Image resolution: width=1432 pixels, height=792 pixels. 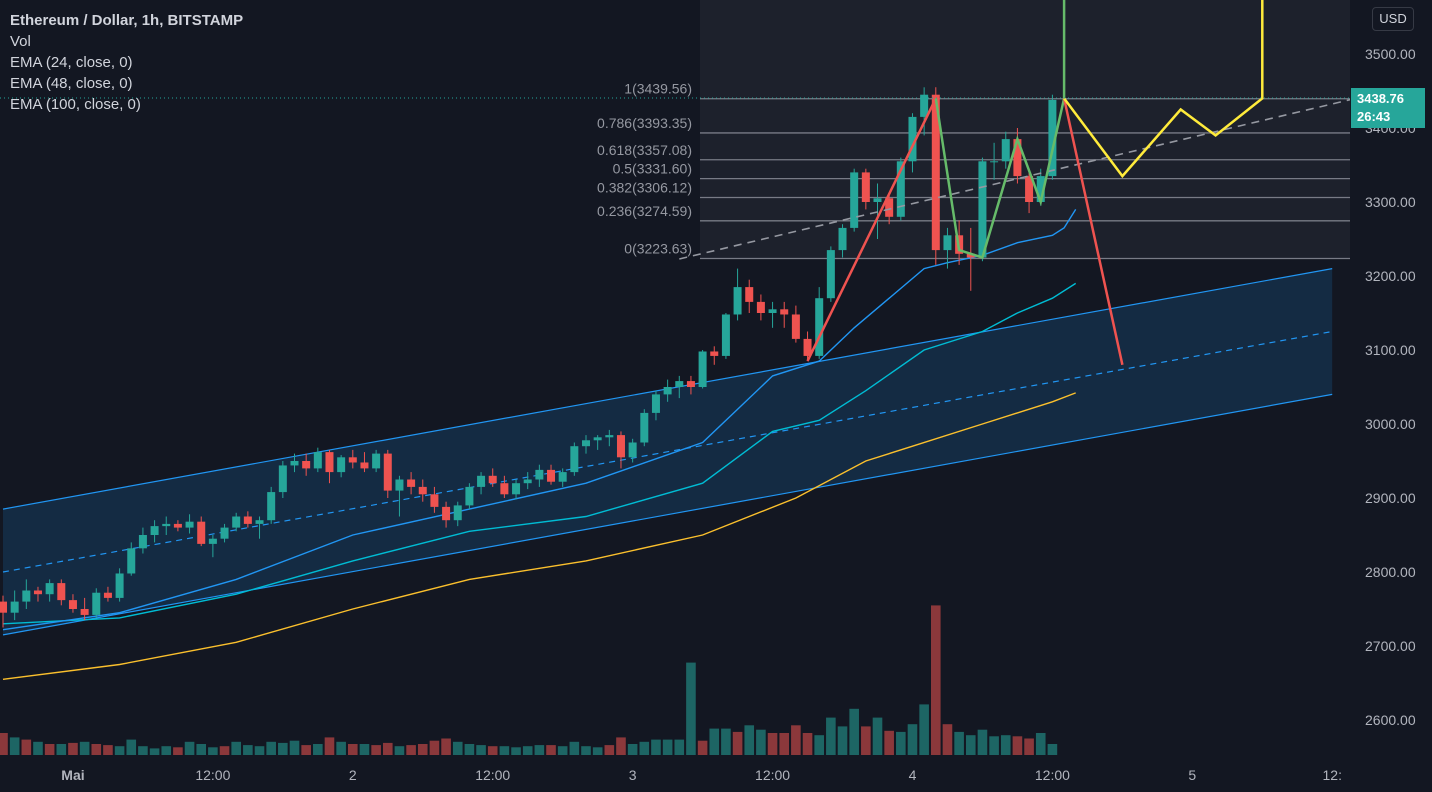 What do you see at coordinates (1390, 498) in the screenshot?
I see `price-tick-label: 2900.00` at bounding box center [1390, 498].